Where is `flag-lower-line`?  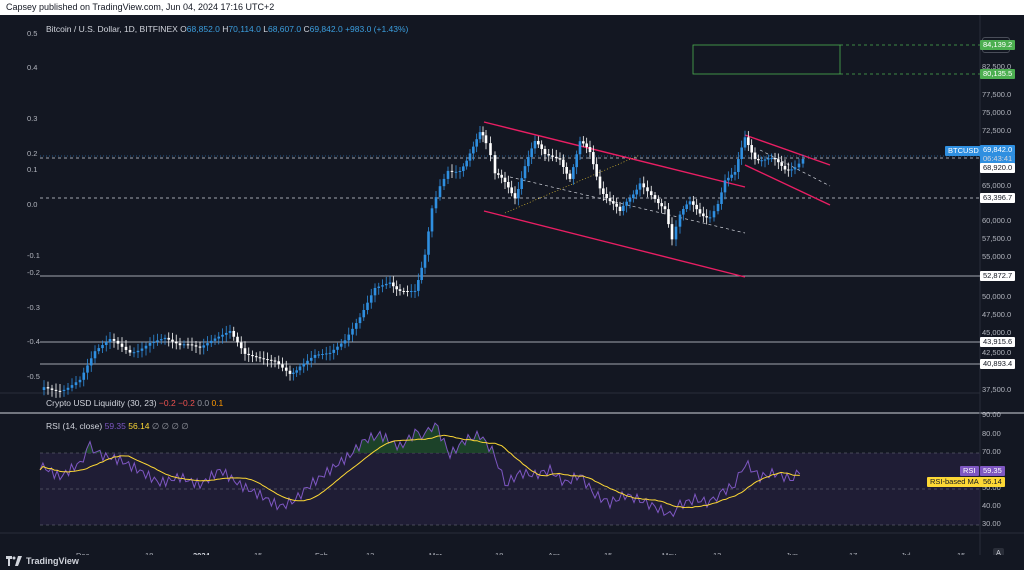
flag-lower-line is located at coordinates (787, 185).